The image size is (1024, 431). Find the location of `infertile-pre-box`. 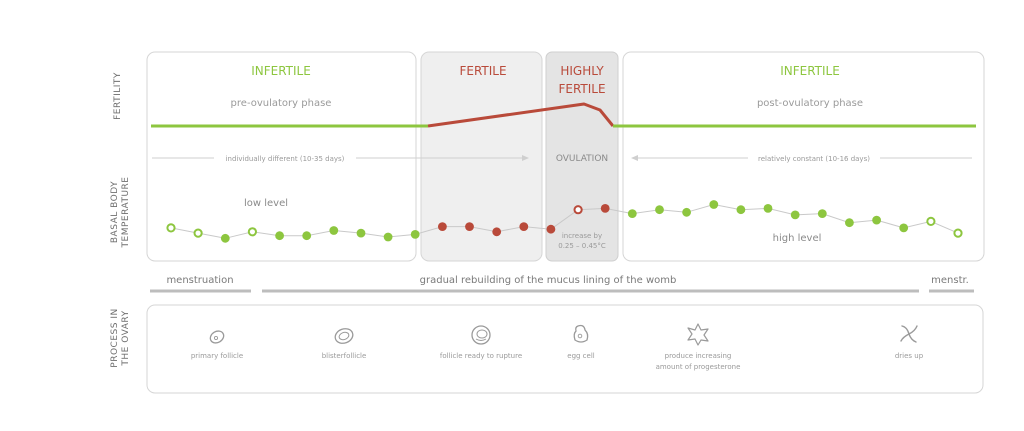

infertile-pre-box is located at coordinates (281, 156).